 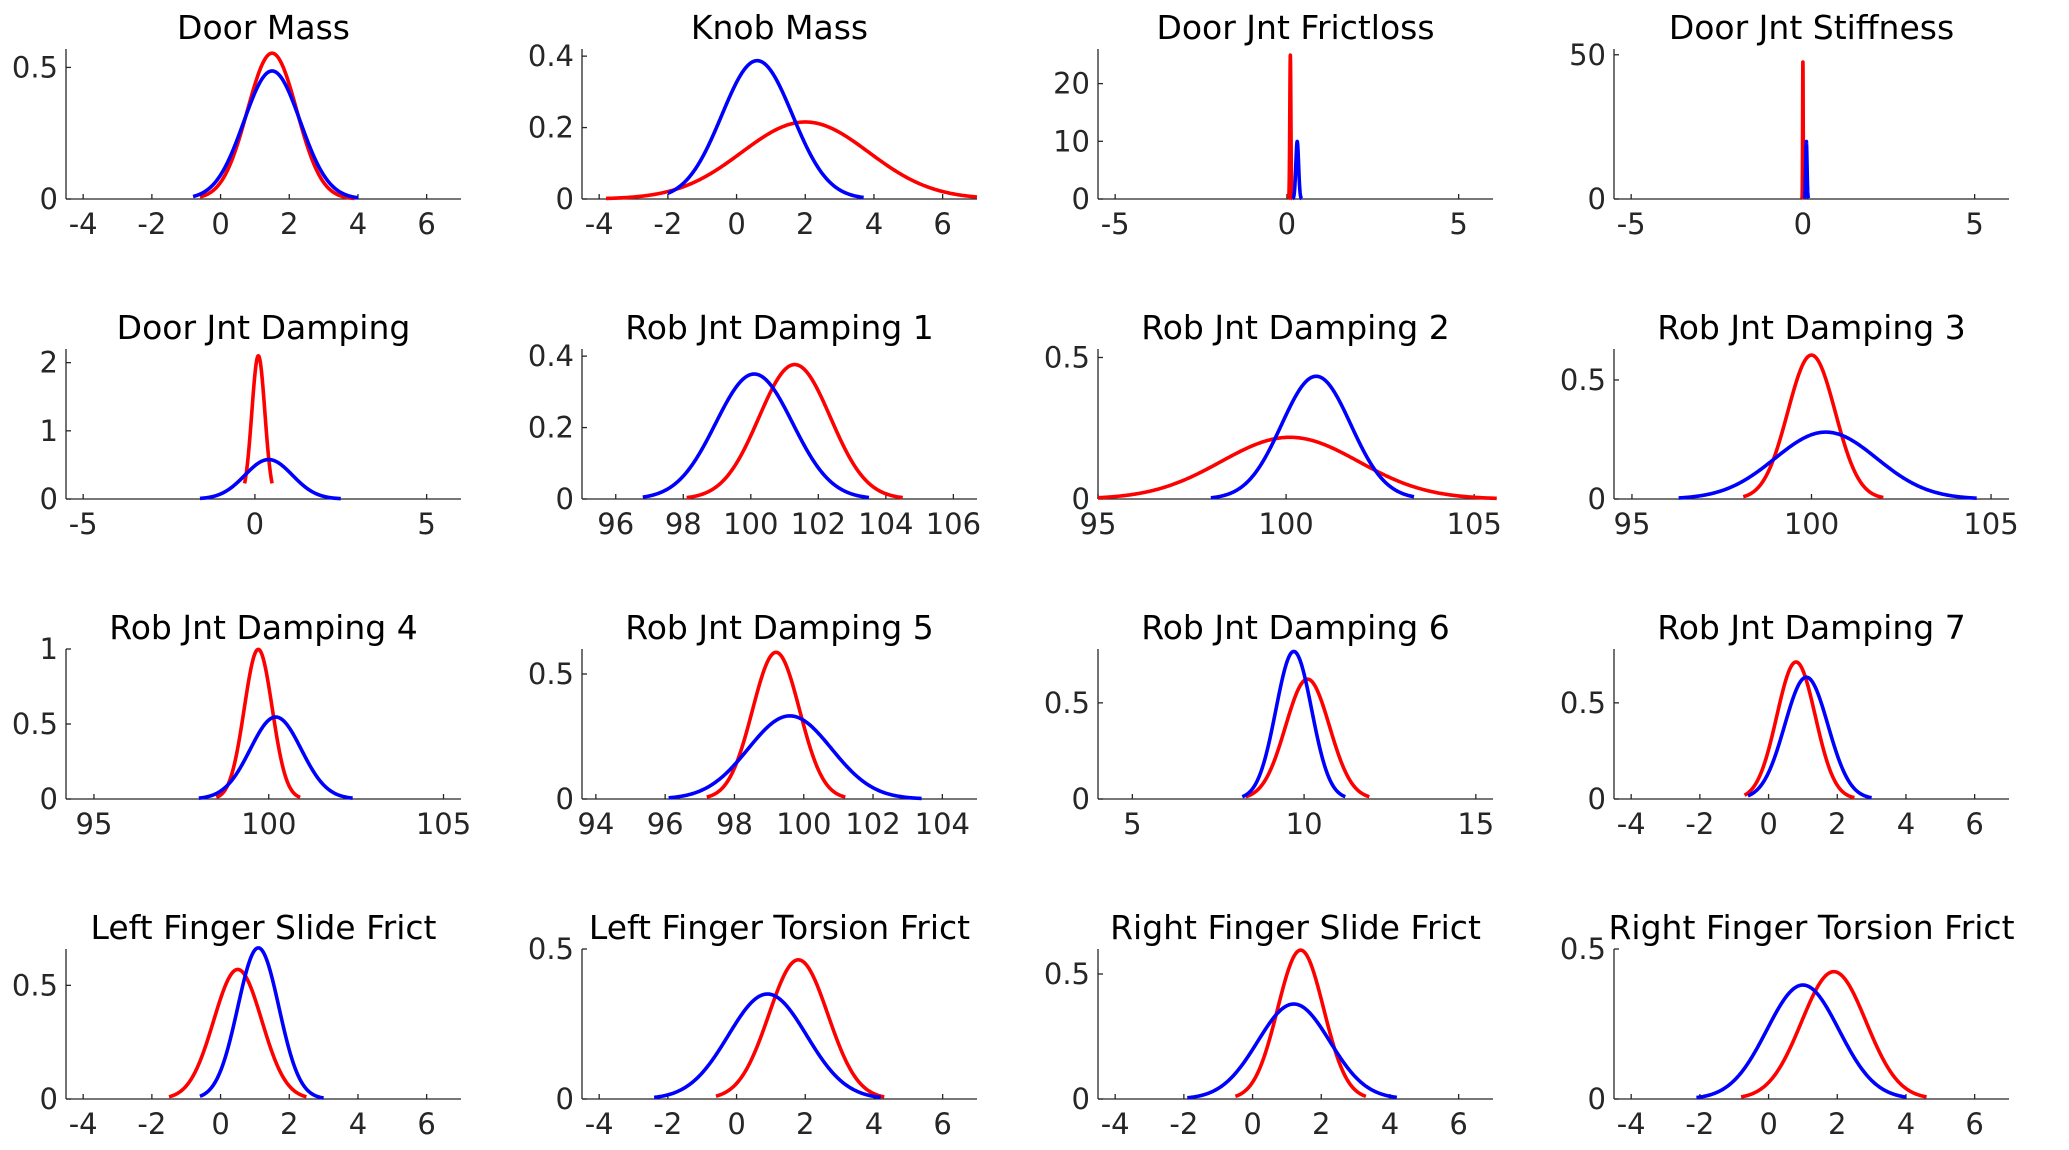 I want to click on subplot-title: Rob Jnt Damping 2, so click(x=1295, y=327).